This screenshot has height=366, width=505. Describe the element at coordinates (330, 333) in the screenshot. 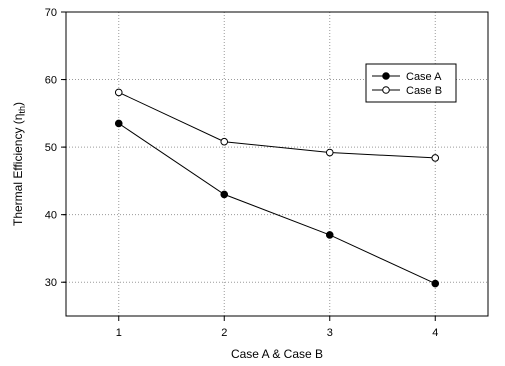

I see `x-tick-label: 3` at that location.